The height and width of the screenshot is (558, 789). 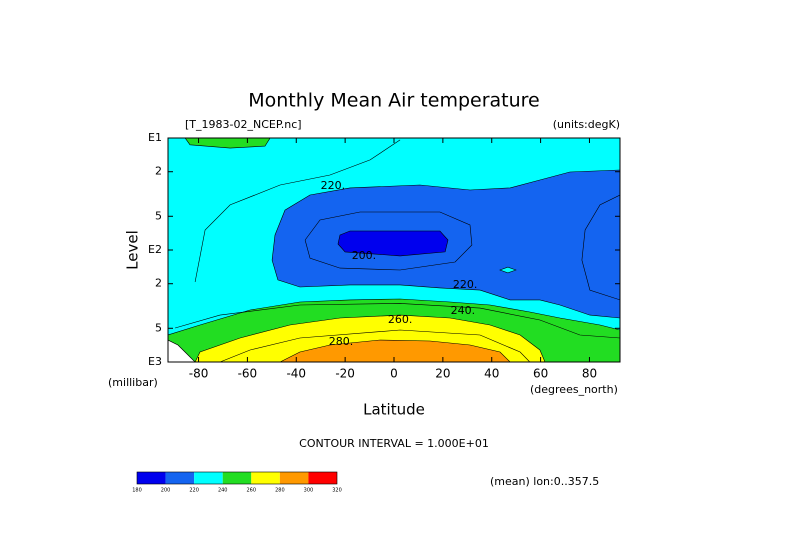 I want to click on y-axis-label: Level, so click(x=133, y=250).